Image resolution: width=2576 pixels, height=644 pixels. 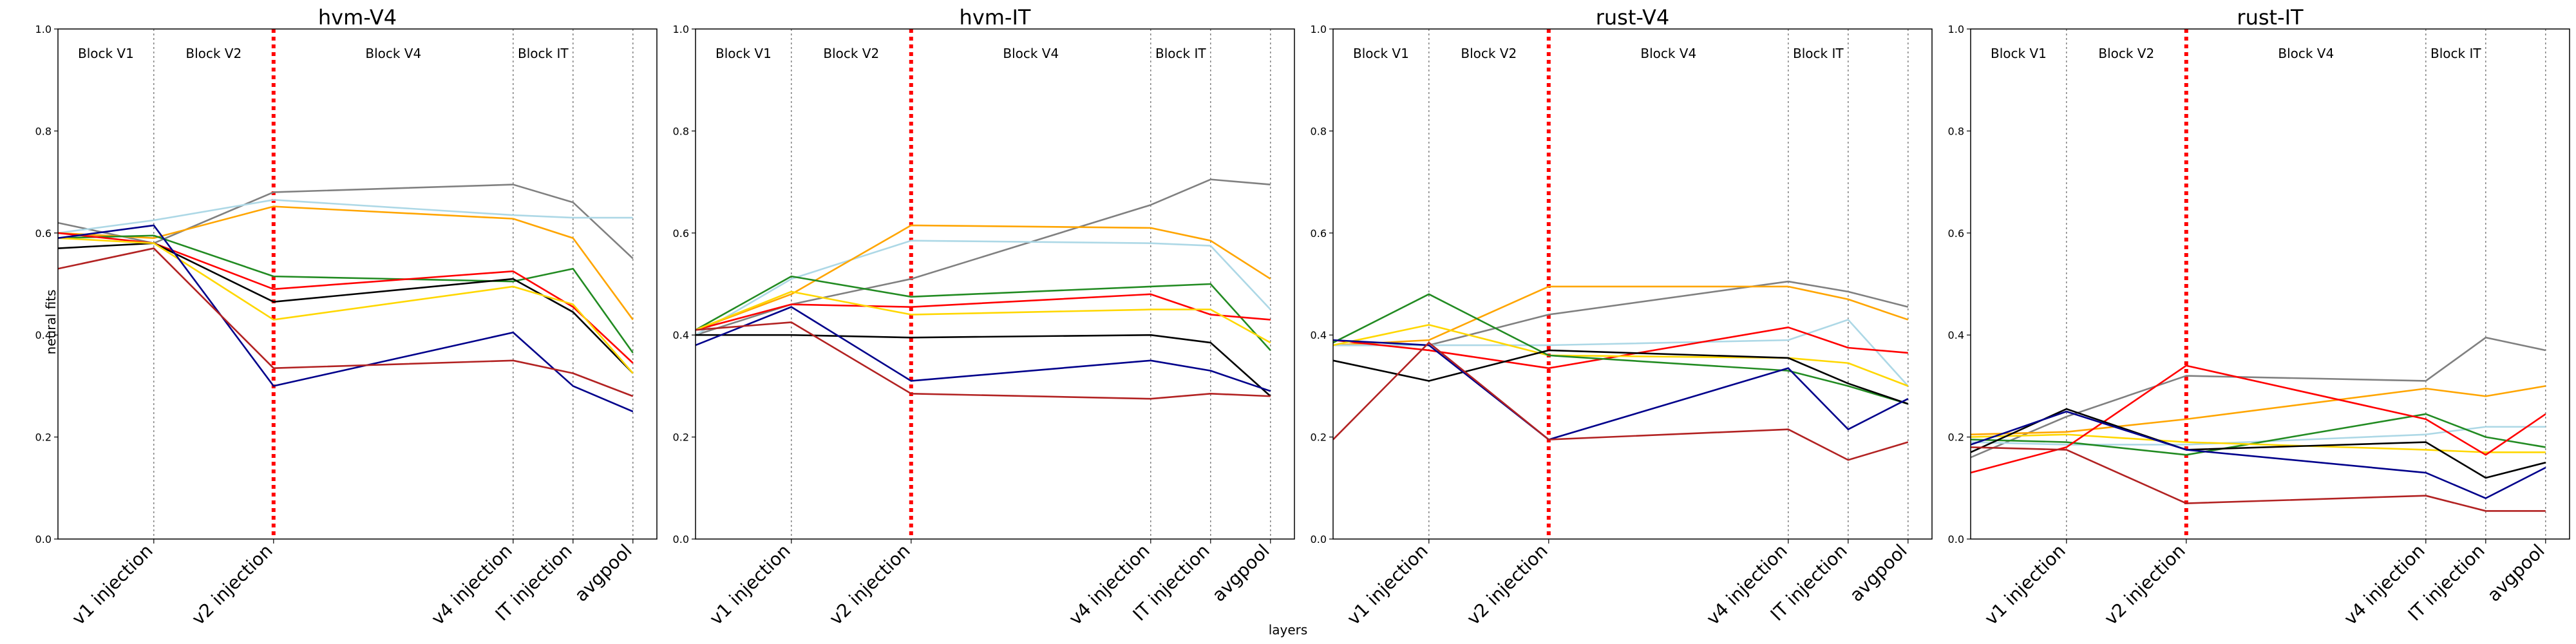 I want to click on panel-title: hvm-IT, so click(x=996, y=17).